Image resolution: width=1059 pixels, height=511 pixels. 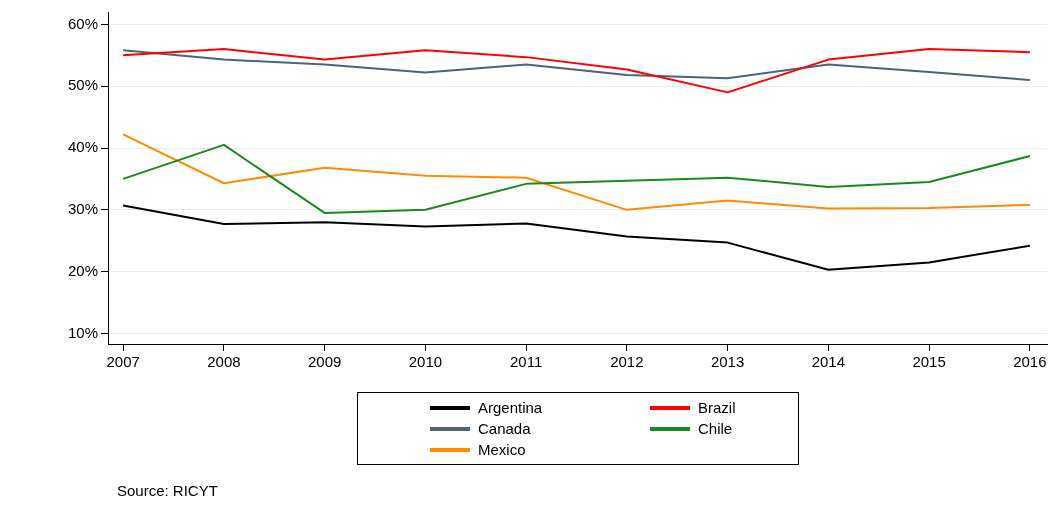 What do you see at coordinates (627, 362) in the screenshot?
I see `x-tick-label: 2012` at bounding box center [627, 362].